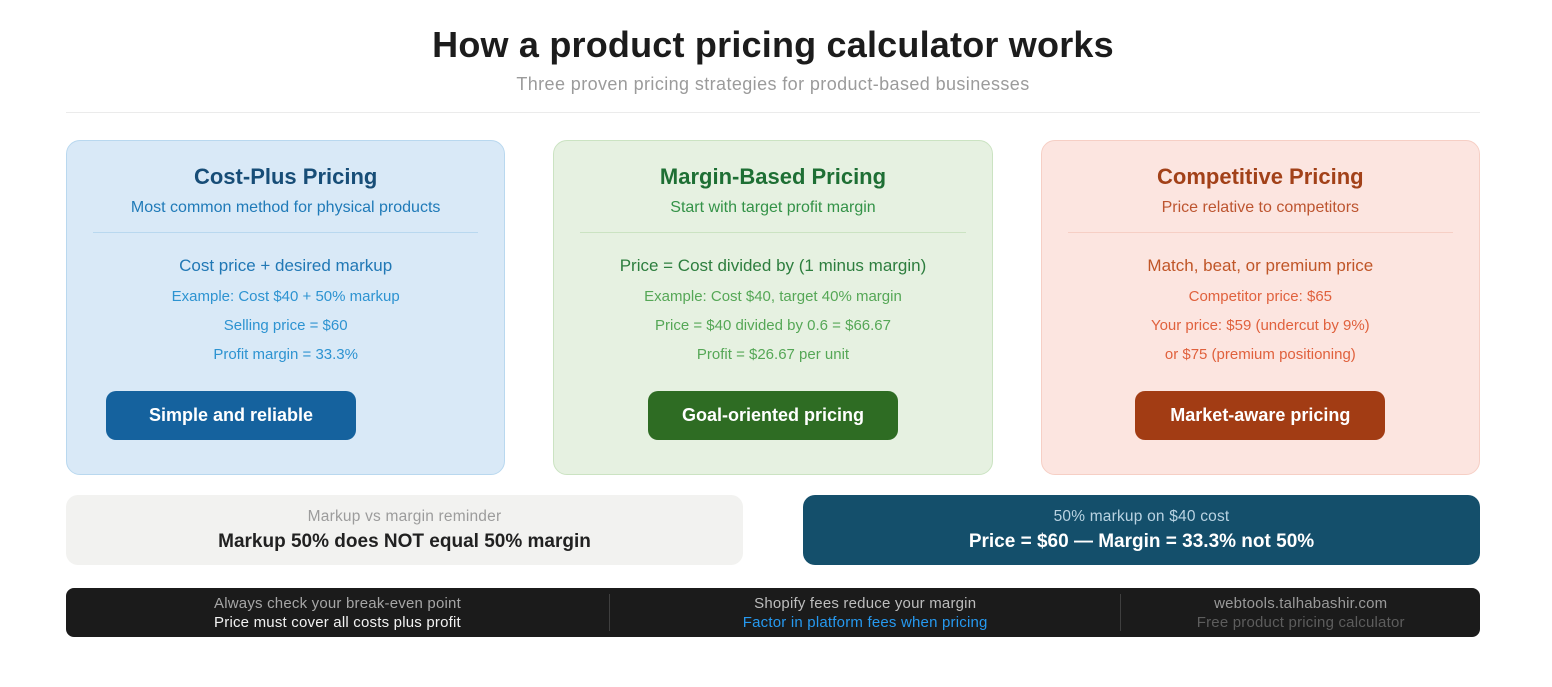 The width and height of the screenshot is (1552, 687). What do you see at coordinates (773, 208) in the screenshot?
I see `card-subtitle: Start with target profit margin` at bounding box center [773, 208].